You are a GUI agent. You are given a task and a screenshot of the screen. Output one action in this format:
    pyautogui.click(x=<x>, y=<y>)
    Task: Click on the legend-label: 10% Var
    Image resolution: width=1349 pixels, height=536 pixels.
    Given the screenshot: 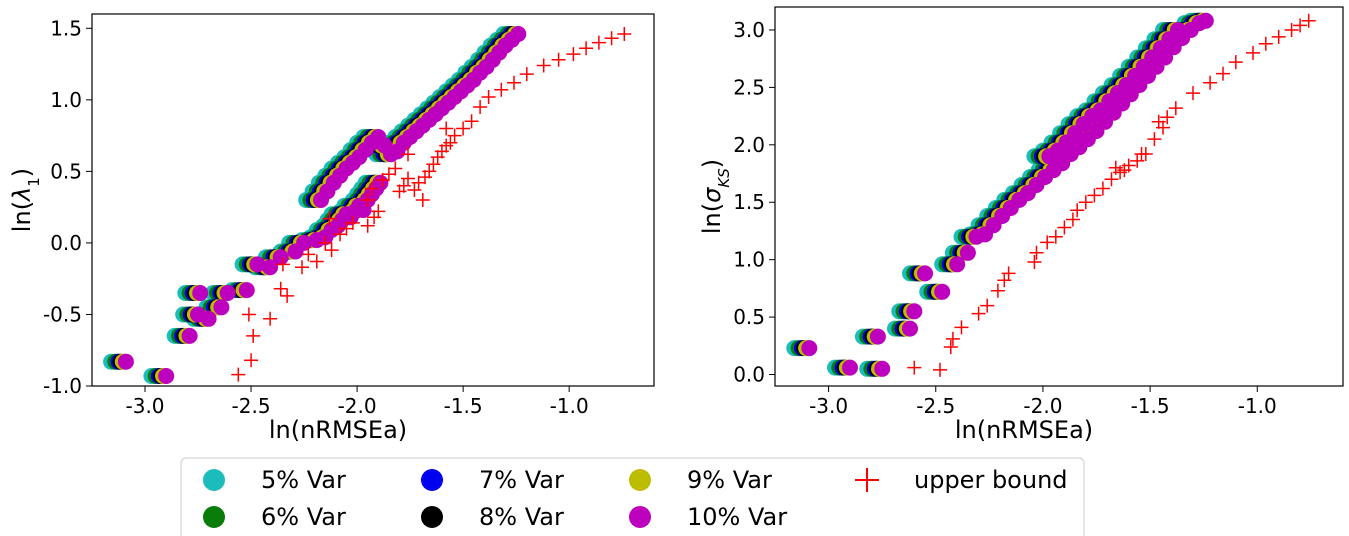 What is the action you would take?
    pyautogui.click(x=737, y=517)
    